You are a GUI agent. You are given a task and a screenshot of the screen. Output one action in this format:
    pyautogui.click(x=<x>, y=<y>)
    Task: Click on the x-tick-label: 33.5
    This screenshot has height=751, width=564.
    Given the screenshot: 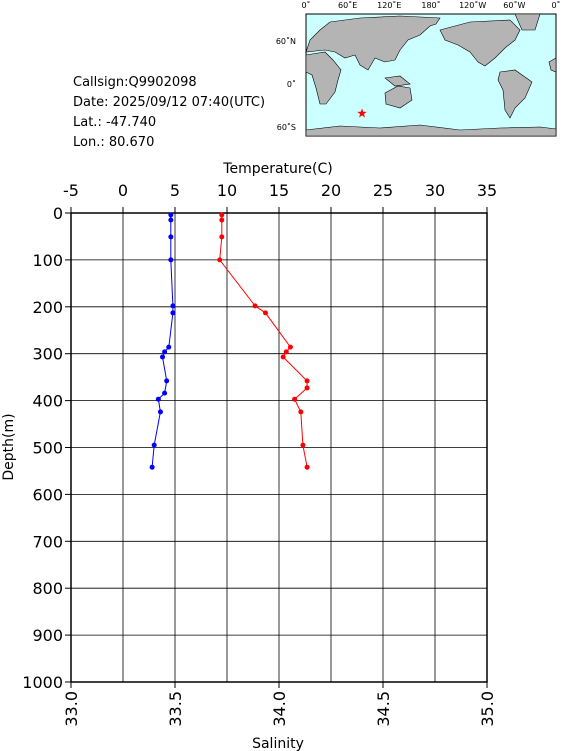 What is the action you would take?
    pyautogui.click(x=175, y=709)
    